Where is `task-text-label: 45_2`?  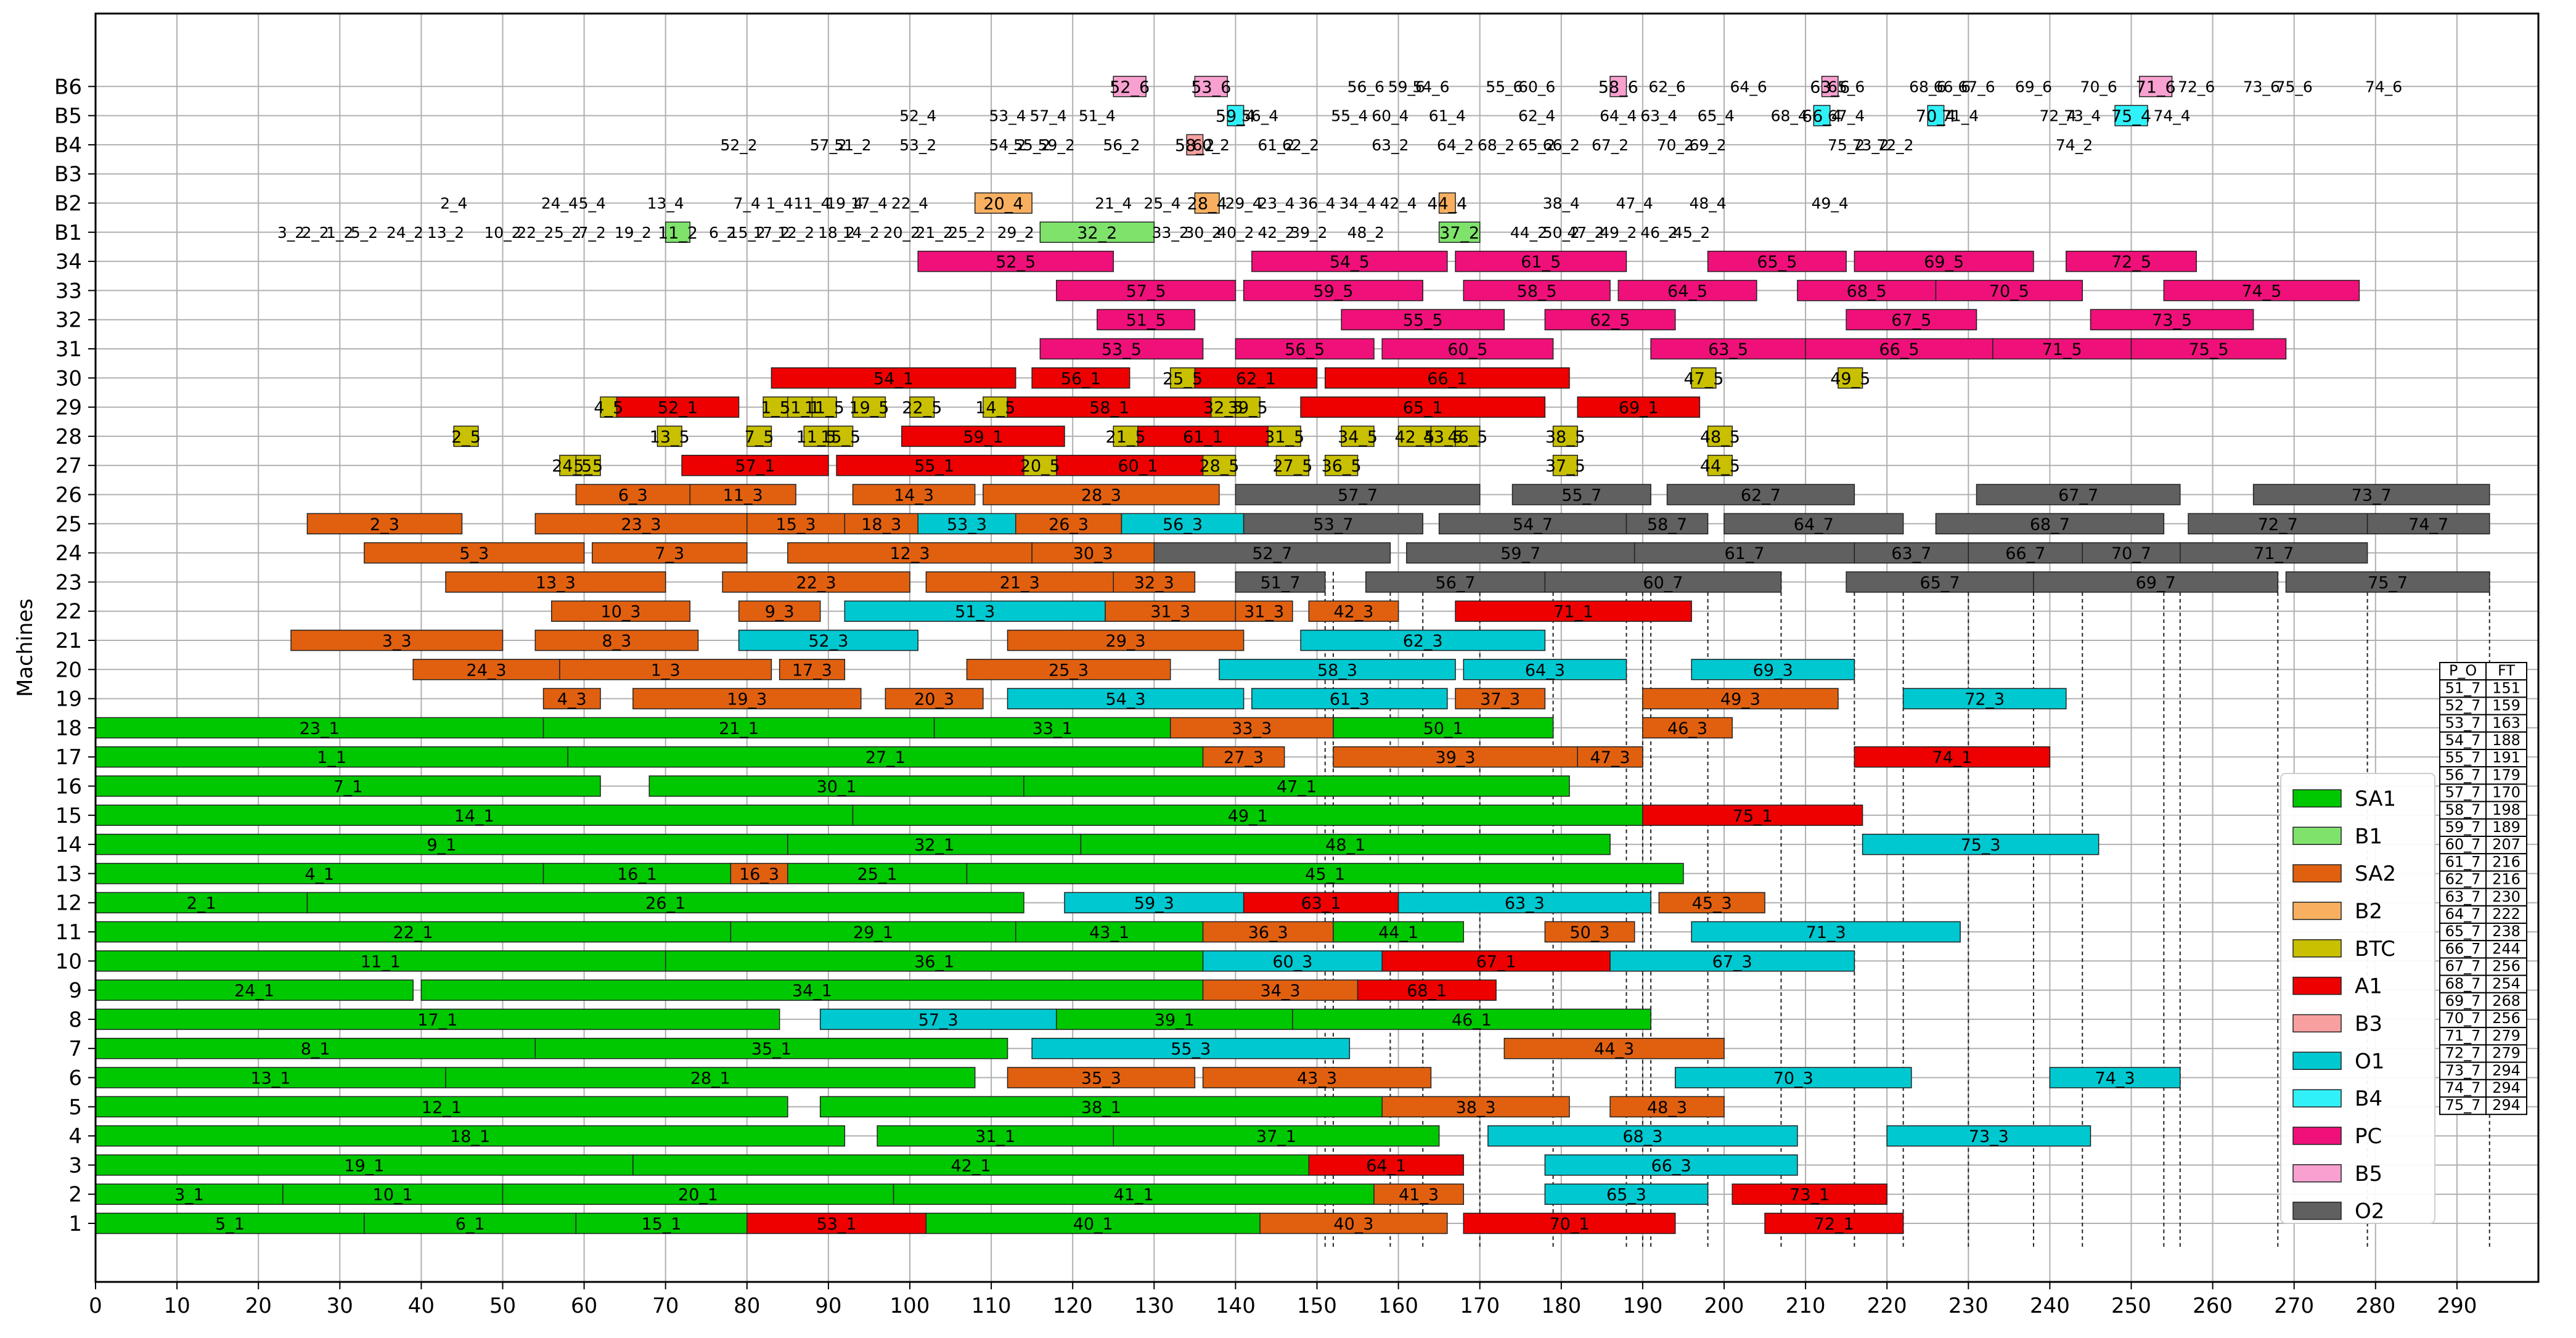 task-text-label: 45_2 is located at coordinates (1691, 233).